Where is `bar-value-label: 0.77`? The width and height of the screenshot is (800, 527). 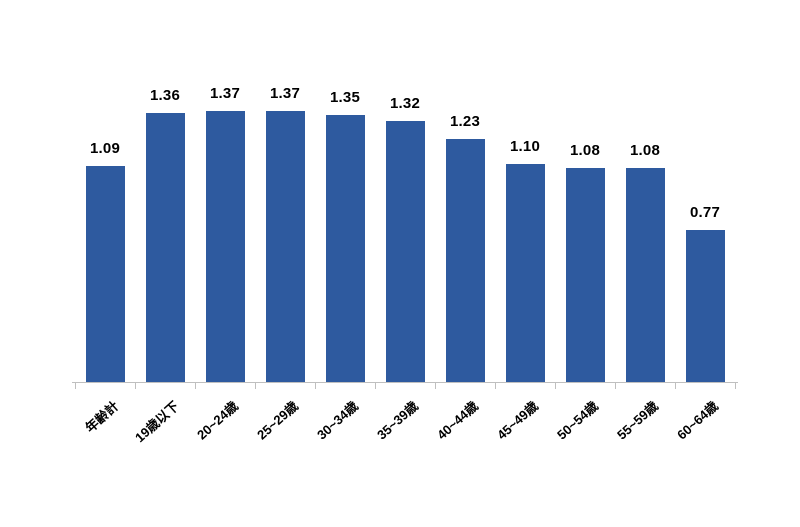 bar-value-label: 0.77 is located at coordinates (705, 212).